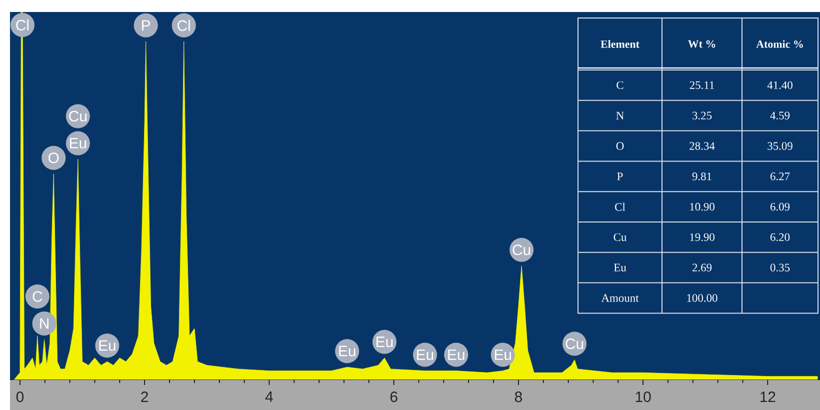 This screenshot has height=410, width=820. I want to click on annotation: Atomic %, so click(779, 44).